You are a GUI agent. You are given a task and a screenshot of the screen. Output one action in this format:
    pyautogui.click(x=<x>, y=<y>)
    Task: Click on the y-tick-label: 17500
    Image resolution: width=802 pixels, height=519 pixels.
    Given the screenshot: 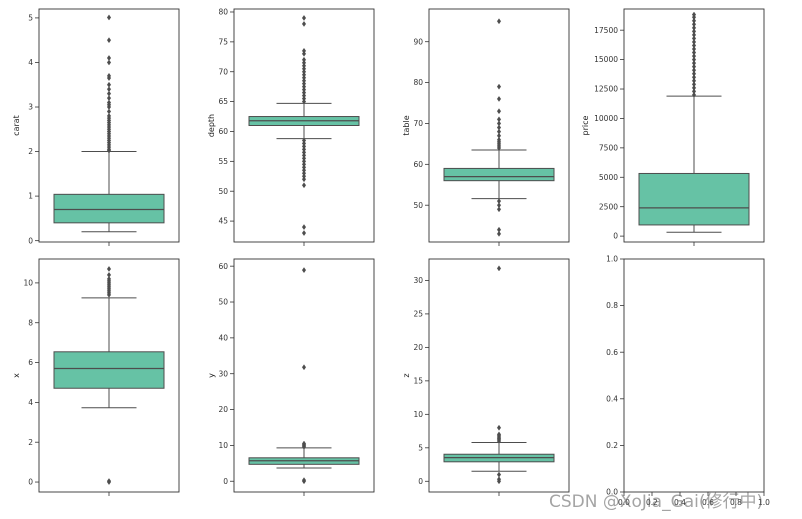 What is the action you would take?
    pyautogui.click(x=606, y=30)
    